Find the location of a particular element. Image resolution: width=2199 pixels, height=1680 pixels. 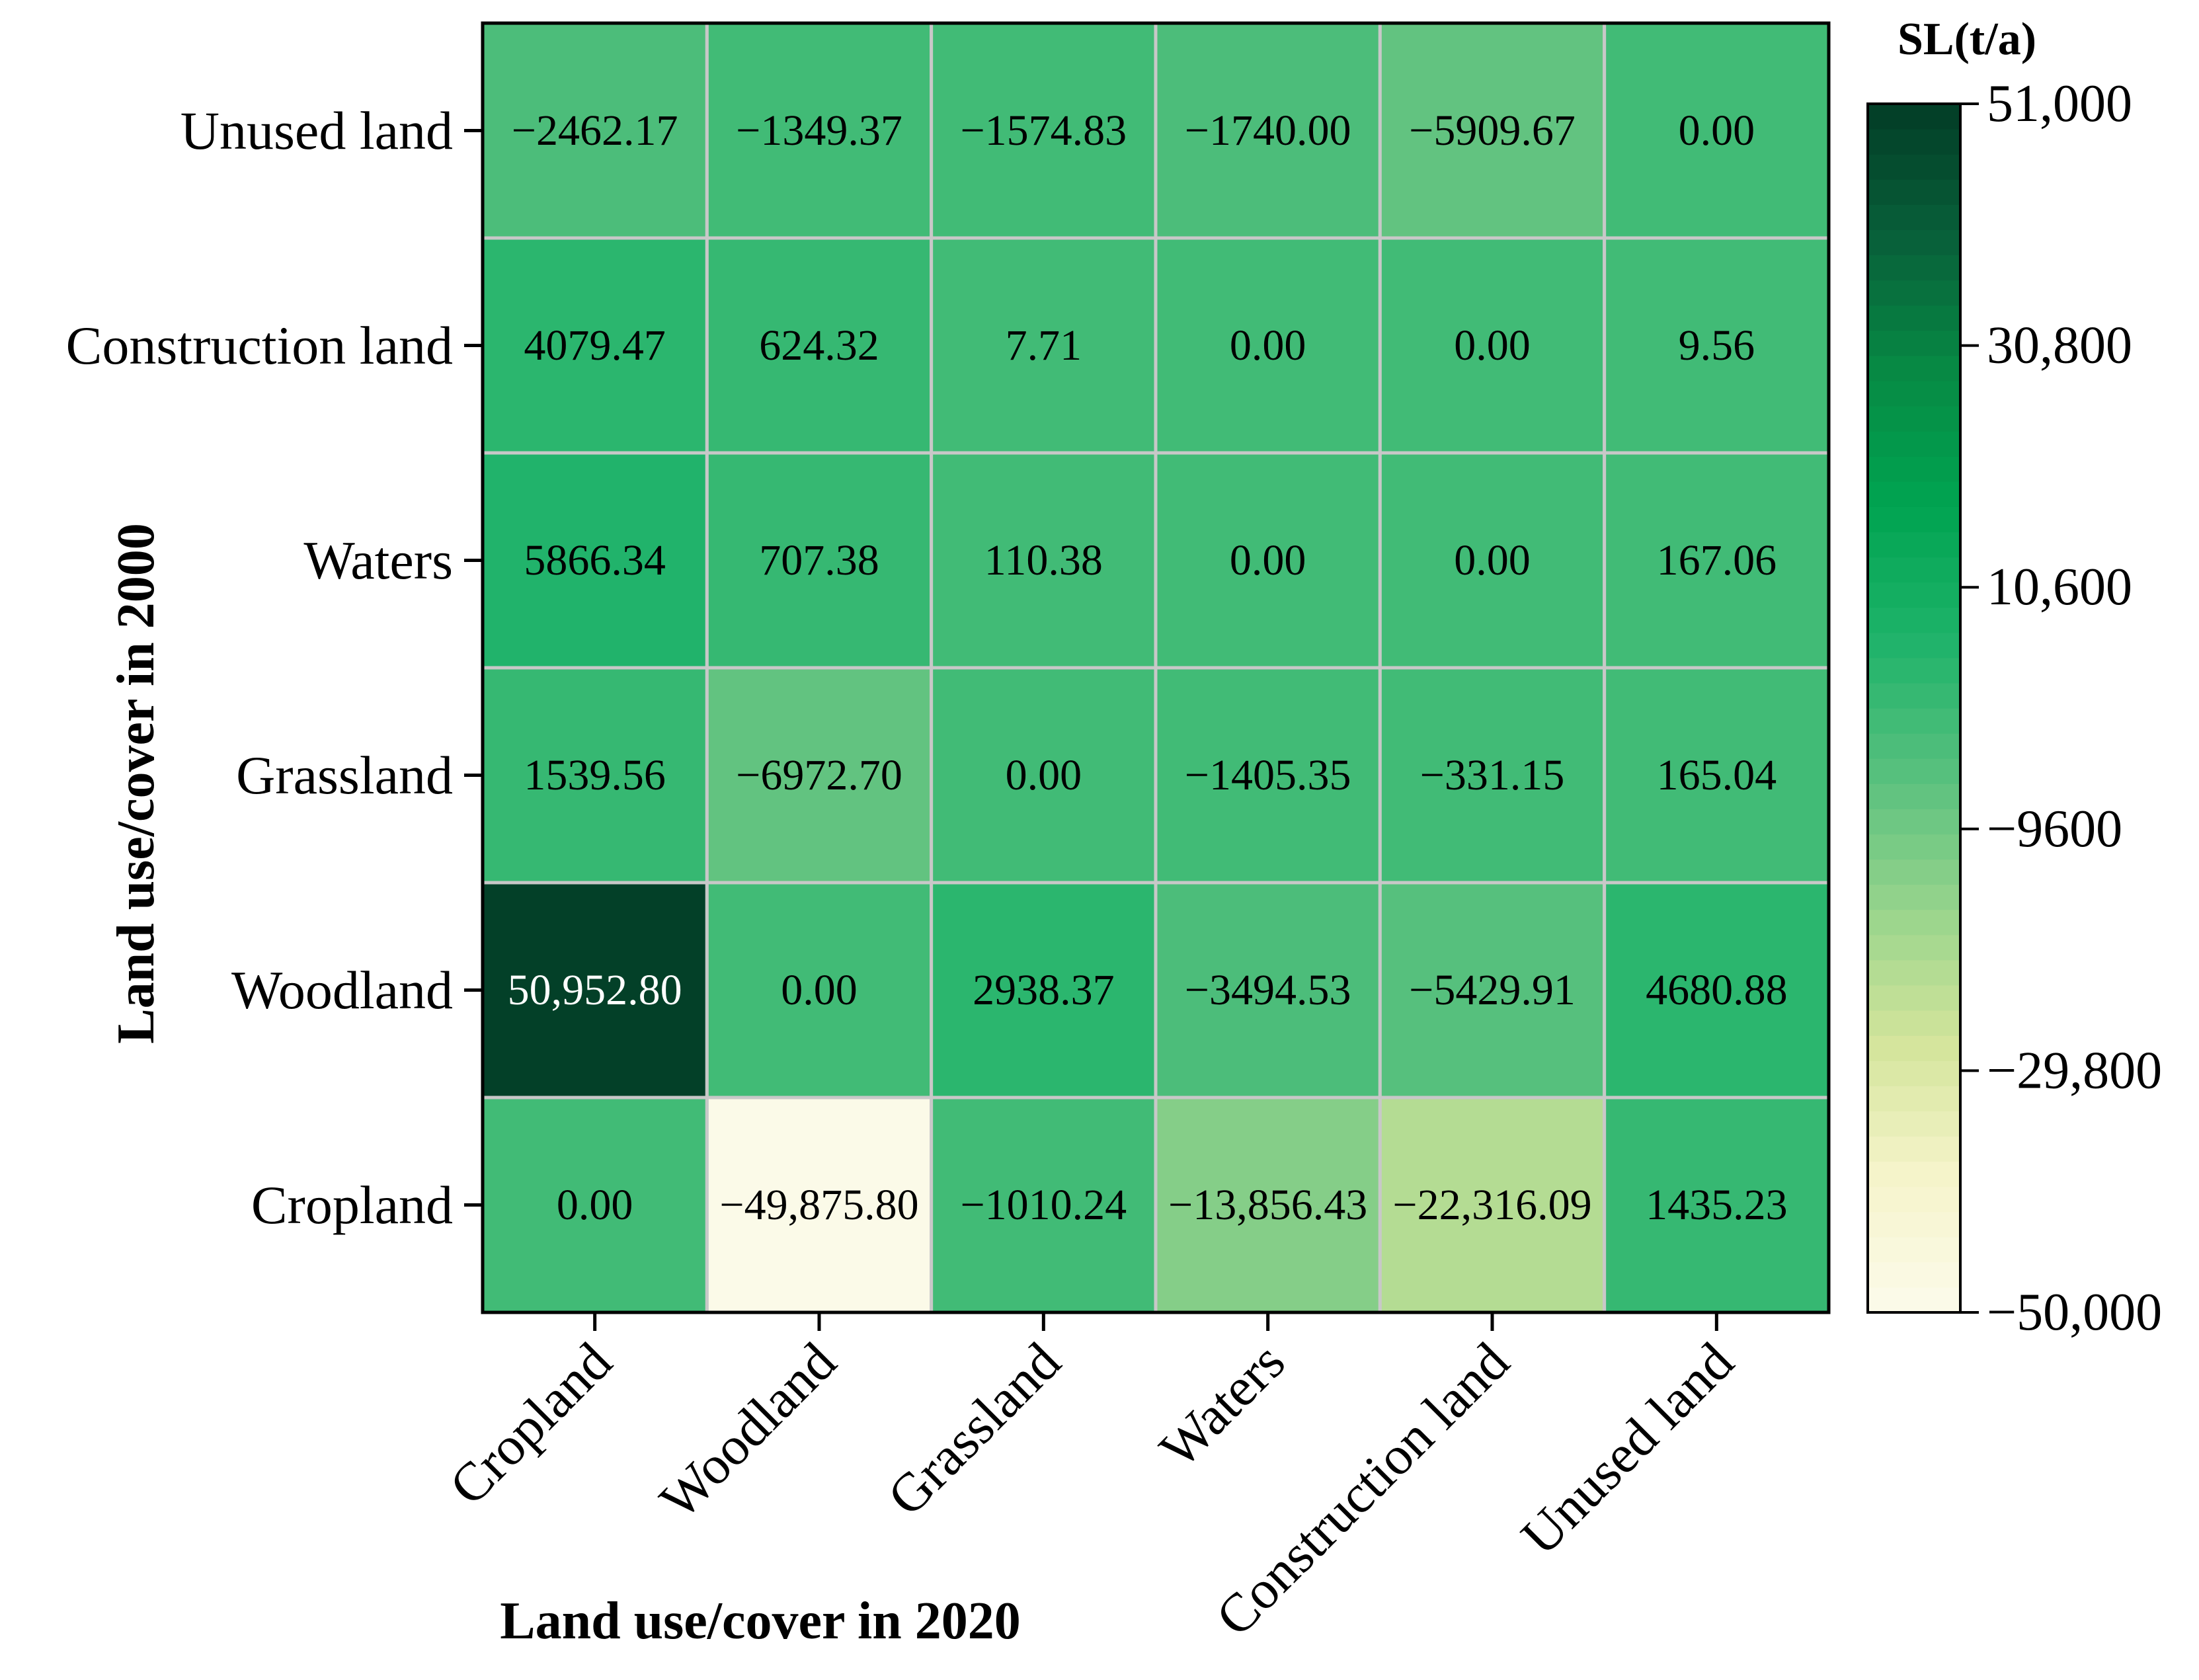

y-tick-label: Grassland is located at coordinates (344, 775).